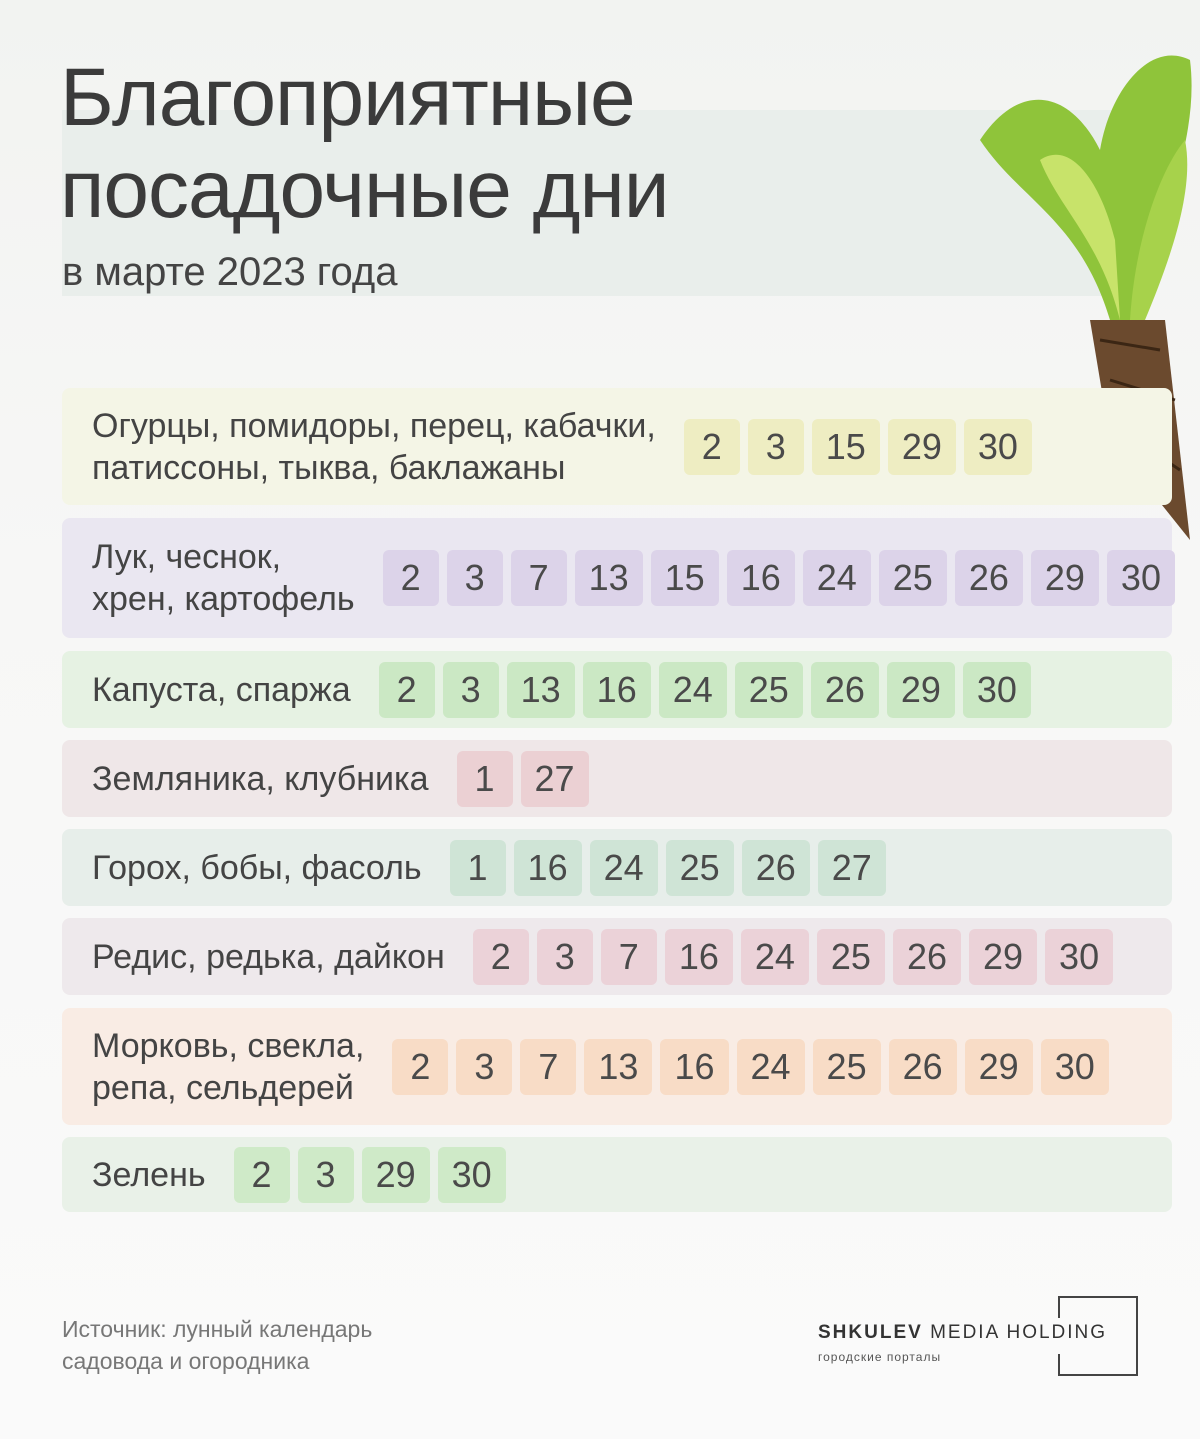 The width and height of the screenshot is (1200, 1439). I want to click on logo: SHKULEV MEDIA HOLDING городские порталы, so click(962, 1343).